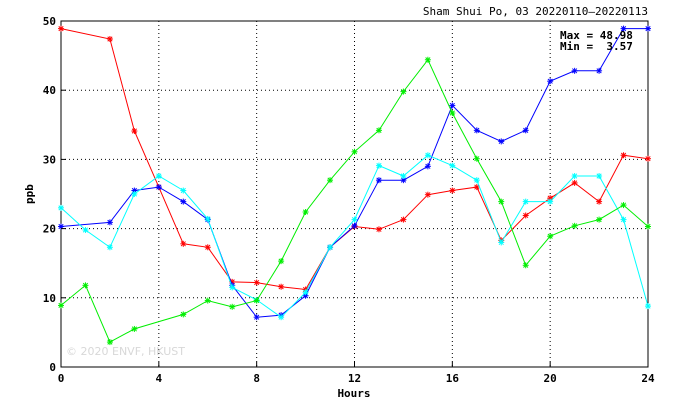  Describe the element at coordinates (596, 35) in the screenshot. I see `max-label: Max = 48.98` at that location.